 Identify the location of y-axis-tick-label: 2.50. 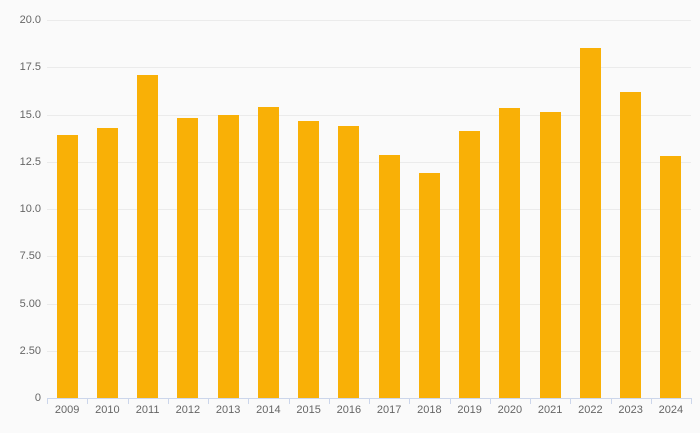
(30, 350).